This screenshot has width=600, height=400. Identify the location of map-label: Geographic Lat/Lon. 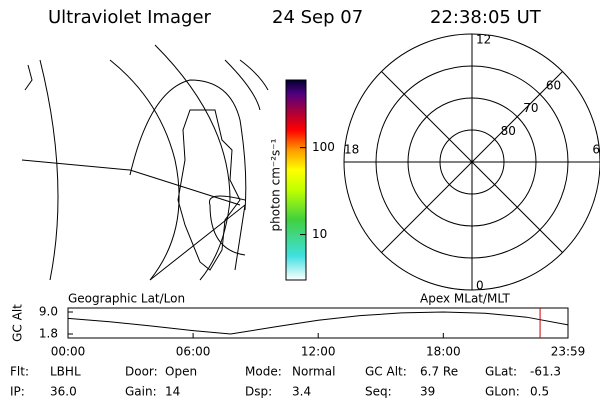
(126, 299).